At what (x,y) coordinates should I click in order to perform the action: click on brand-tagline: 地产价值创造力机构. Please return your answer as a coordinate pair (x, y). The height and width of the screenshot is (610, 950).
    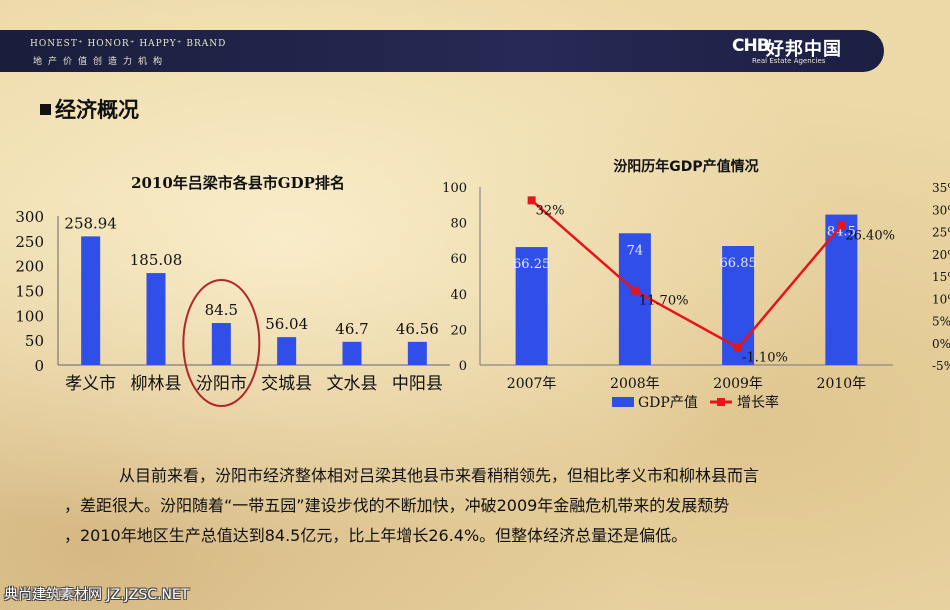
    Looking at the image, I should click on (101, 62).